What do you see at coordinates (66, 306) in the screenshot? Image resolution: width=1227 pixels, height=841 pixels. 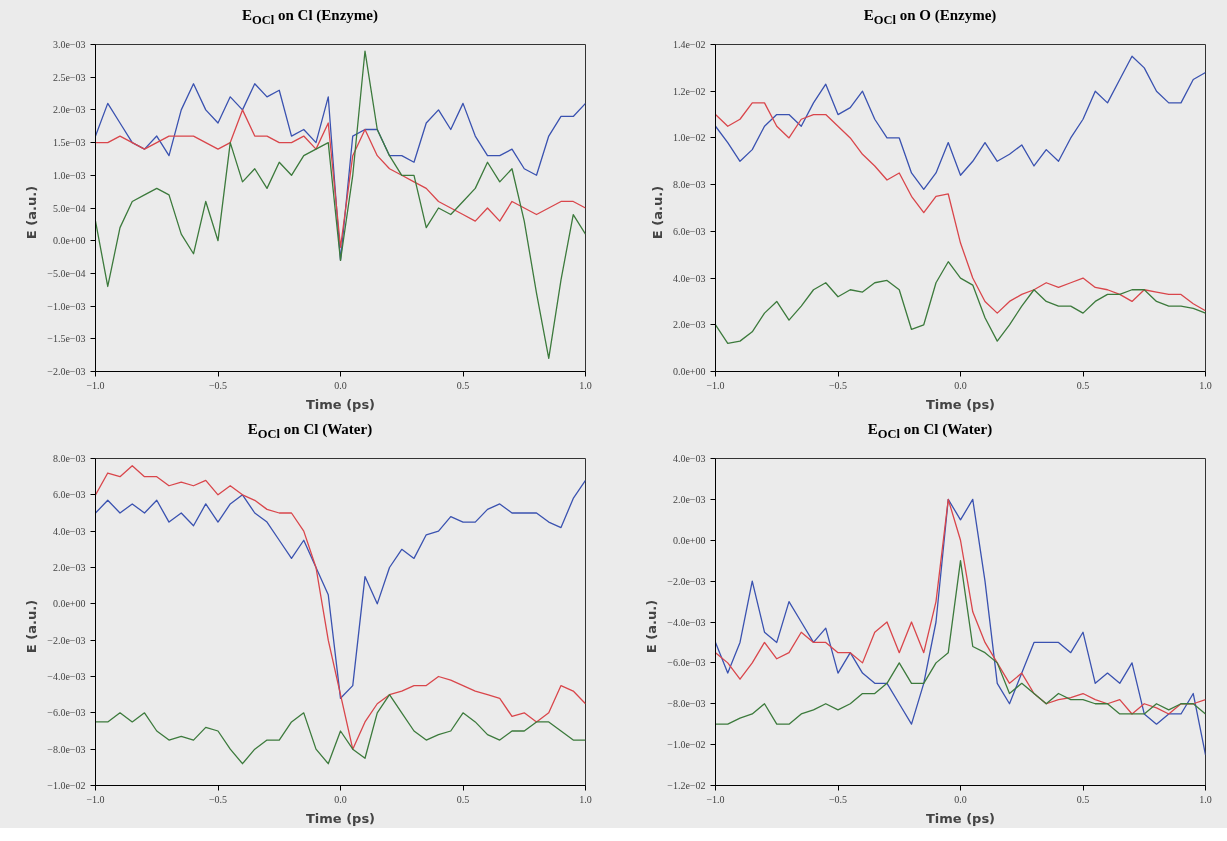 I see `y-tick-label: −1.0e−03` at bounding box center [66, 306].